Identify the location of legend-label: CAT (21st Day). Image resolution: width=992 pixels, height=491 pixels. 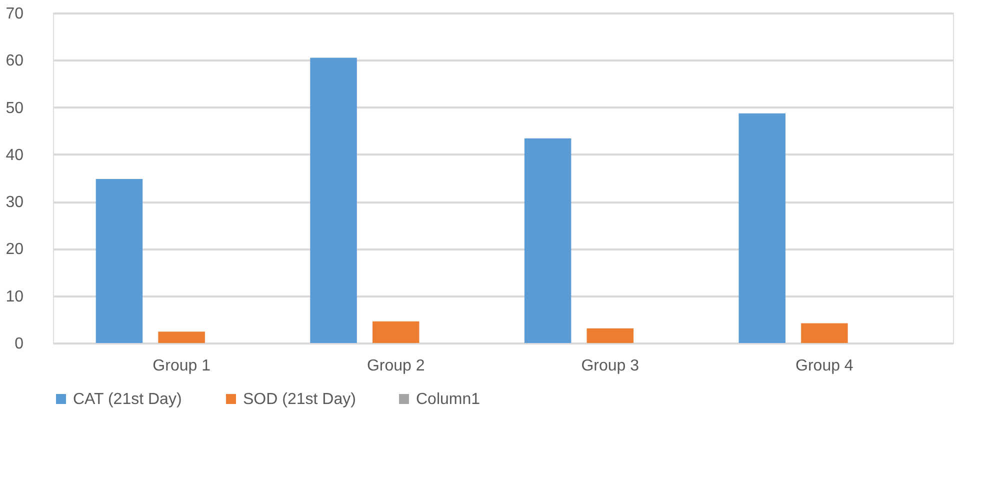
(127, 399).